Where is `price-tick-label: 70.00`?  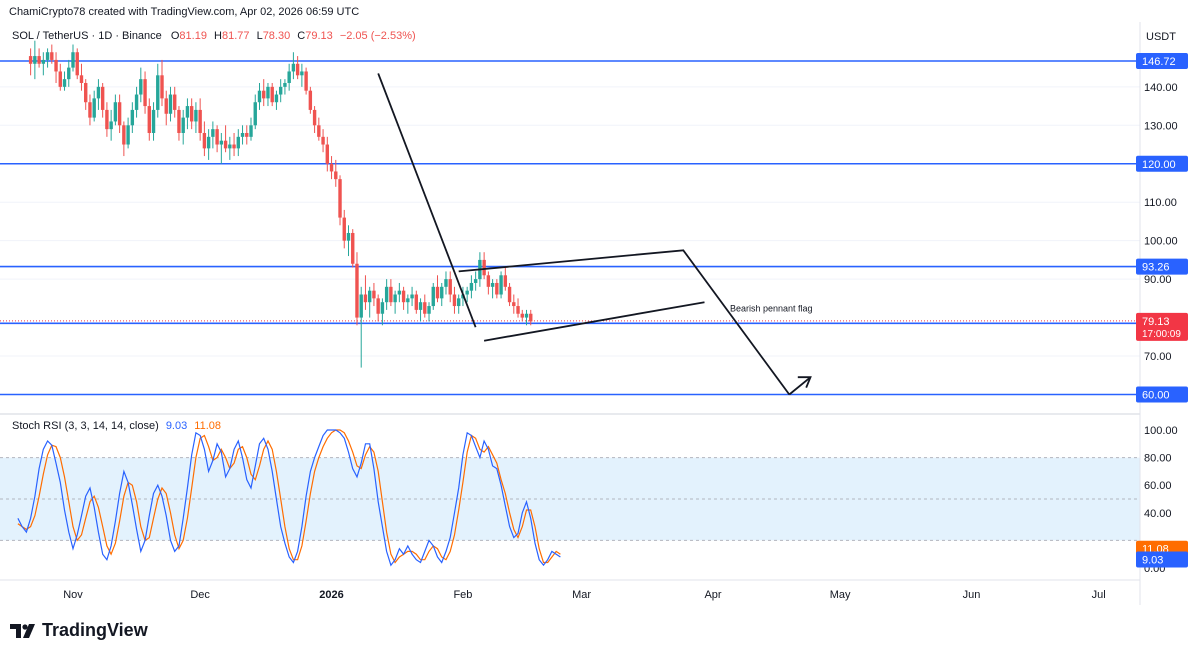 price-tick-label: 70.00 is located at coordinates (1158, 357).